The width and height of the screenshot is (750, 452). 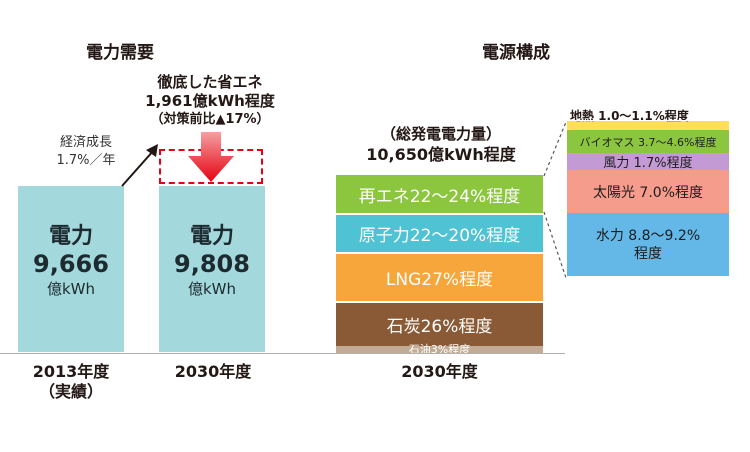 I want to click on saving-label: 徹底した省エネ 1,961億kWh程度 （対策前比▲17%）, so click(x=210, y=100).